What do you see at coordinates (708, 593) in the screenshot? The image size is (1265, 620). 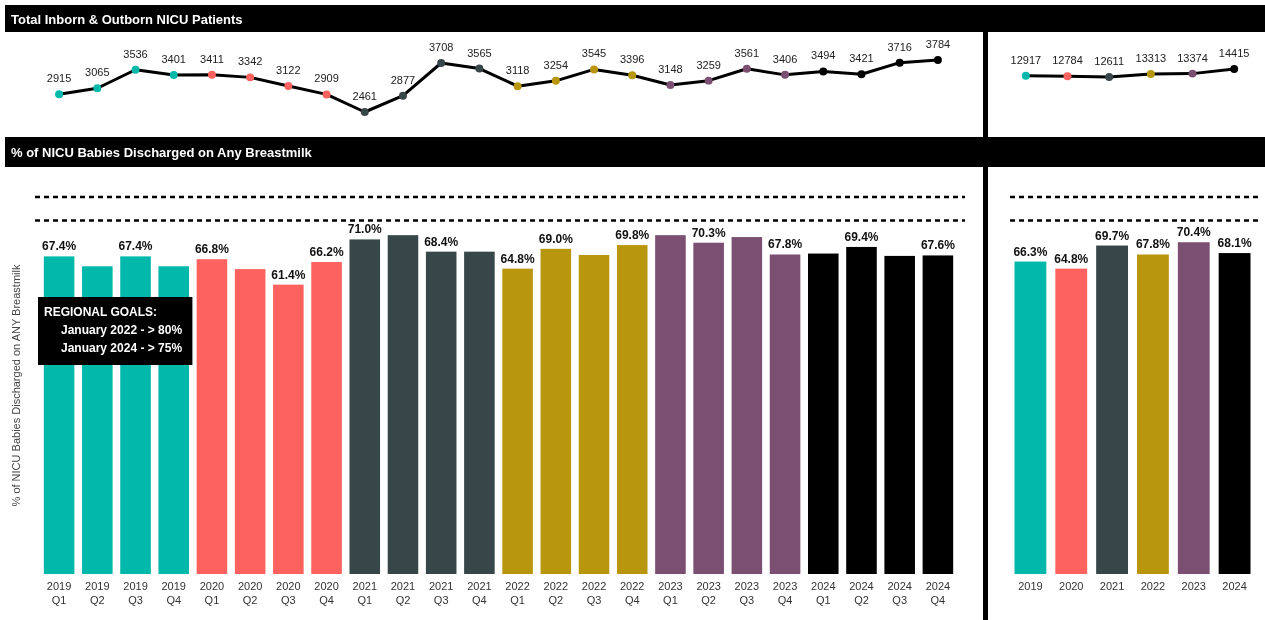 I see `x-tick-label: 2023 Q2` at bounding box center [708, 593].